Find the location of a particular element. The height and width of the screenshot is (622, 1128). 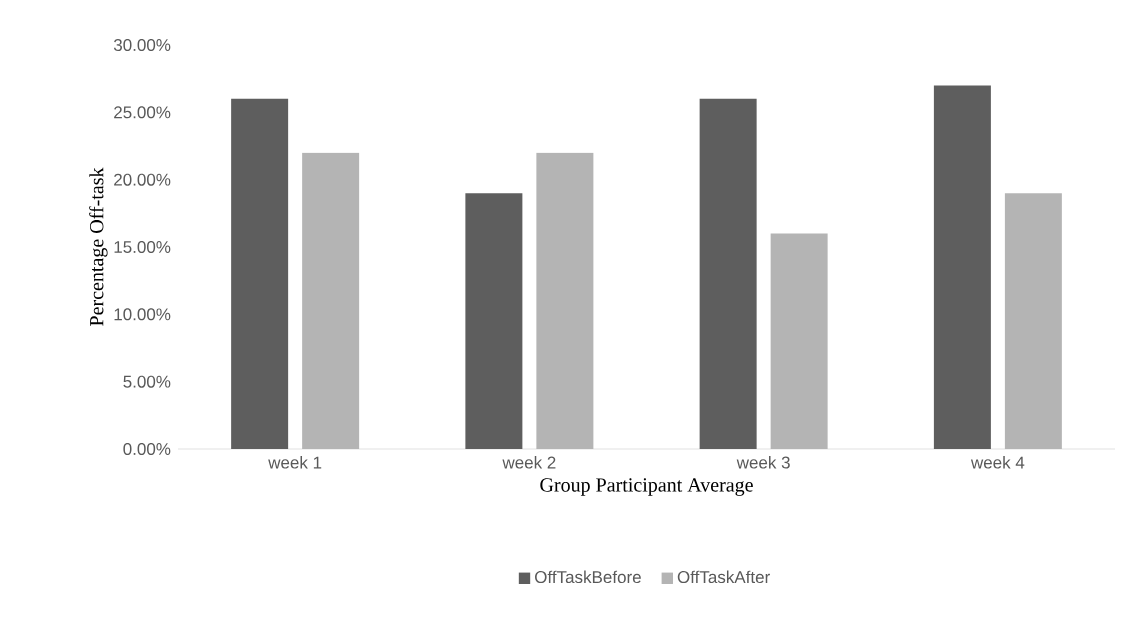

y-tick-label: 15.00% is located at coordinates (142, 247).